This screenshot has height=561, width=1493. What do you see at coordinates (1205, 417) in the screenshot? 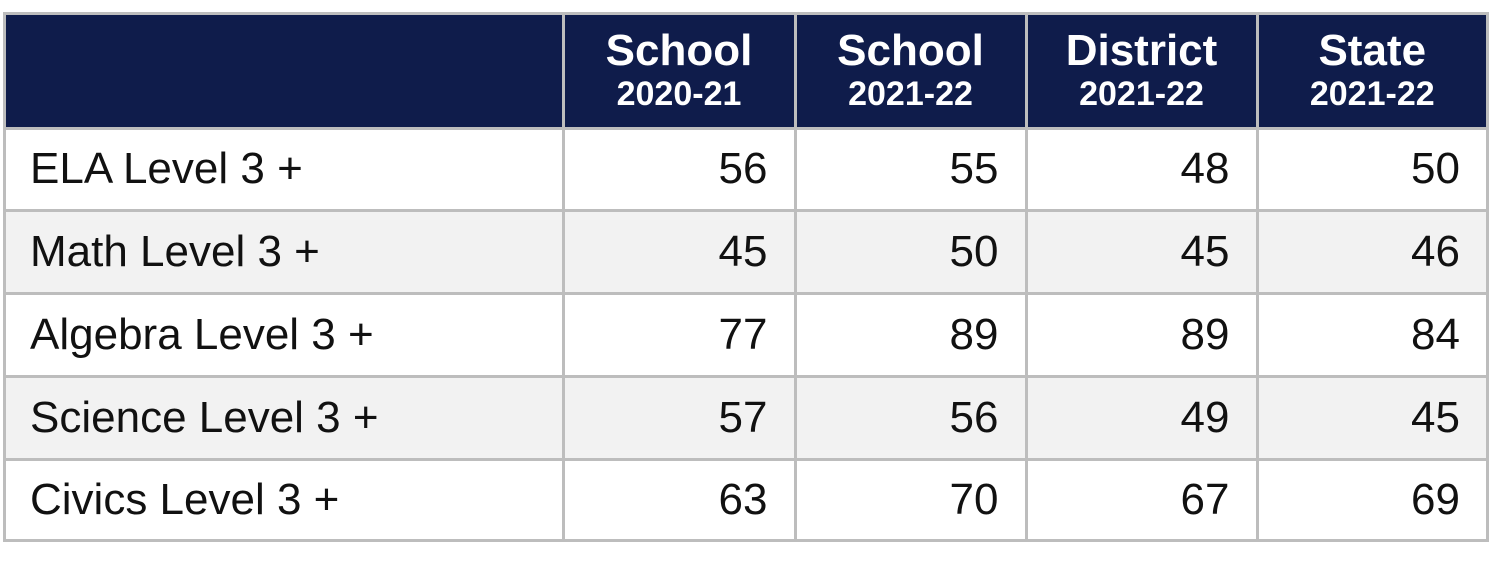
I see `value: 49` at bounding box center [1205, 417].